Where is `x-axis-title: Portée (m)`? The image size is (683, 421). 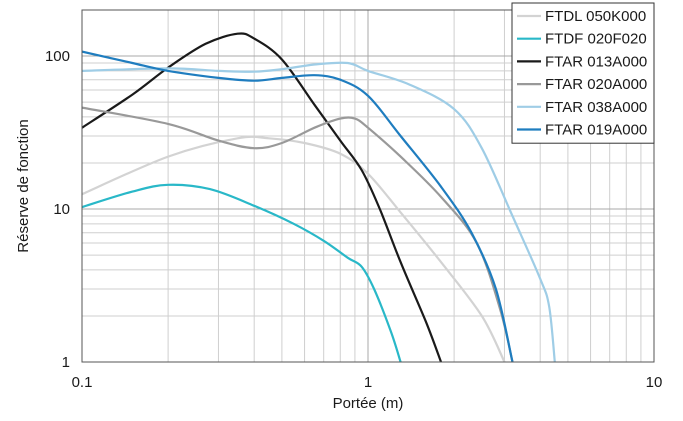 x-axis-title: Portée (m) is located at coordinates (368, 403).